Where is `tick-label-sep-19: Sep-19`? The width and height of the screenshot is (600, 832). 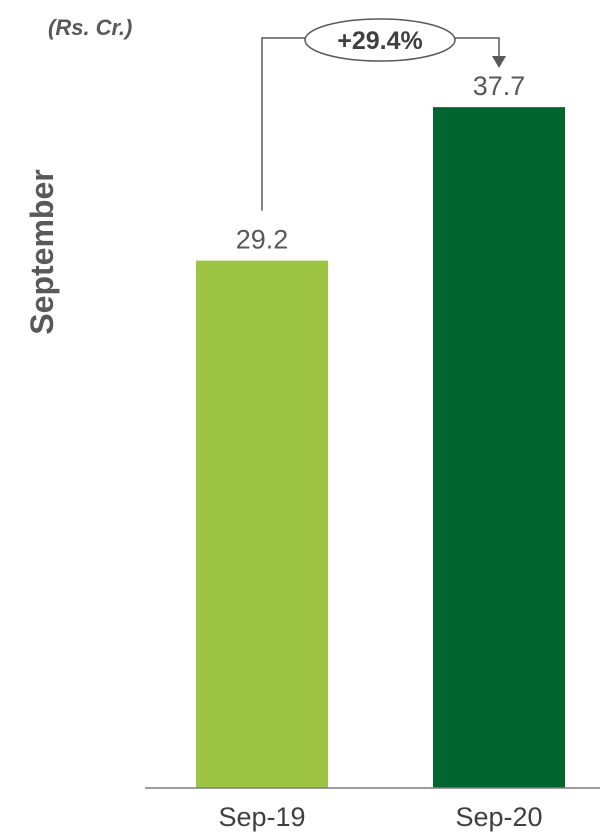 tick-label-sep-19: Sep-19 is located at coordinates (261, 817).